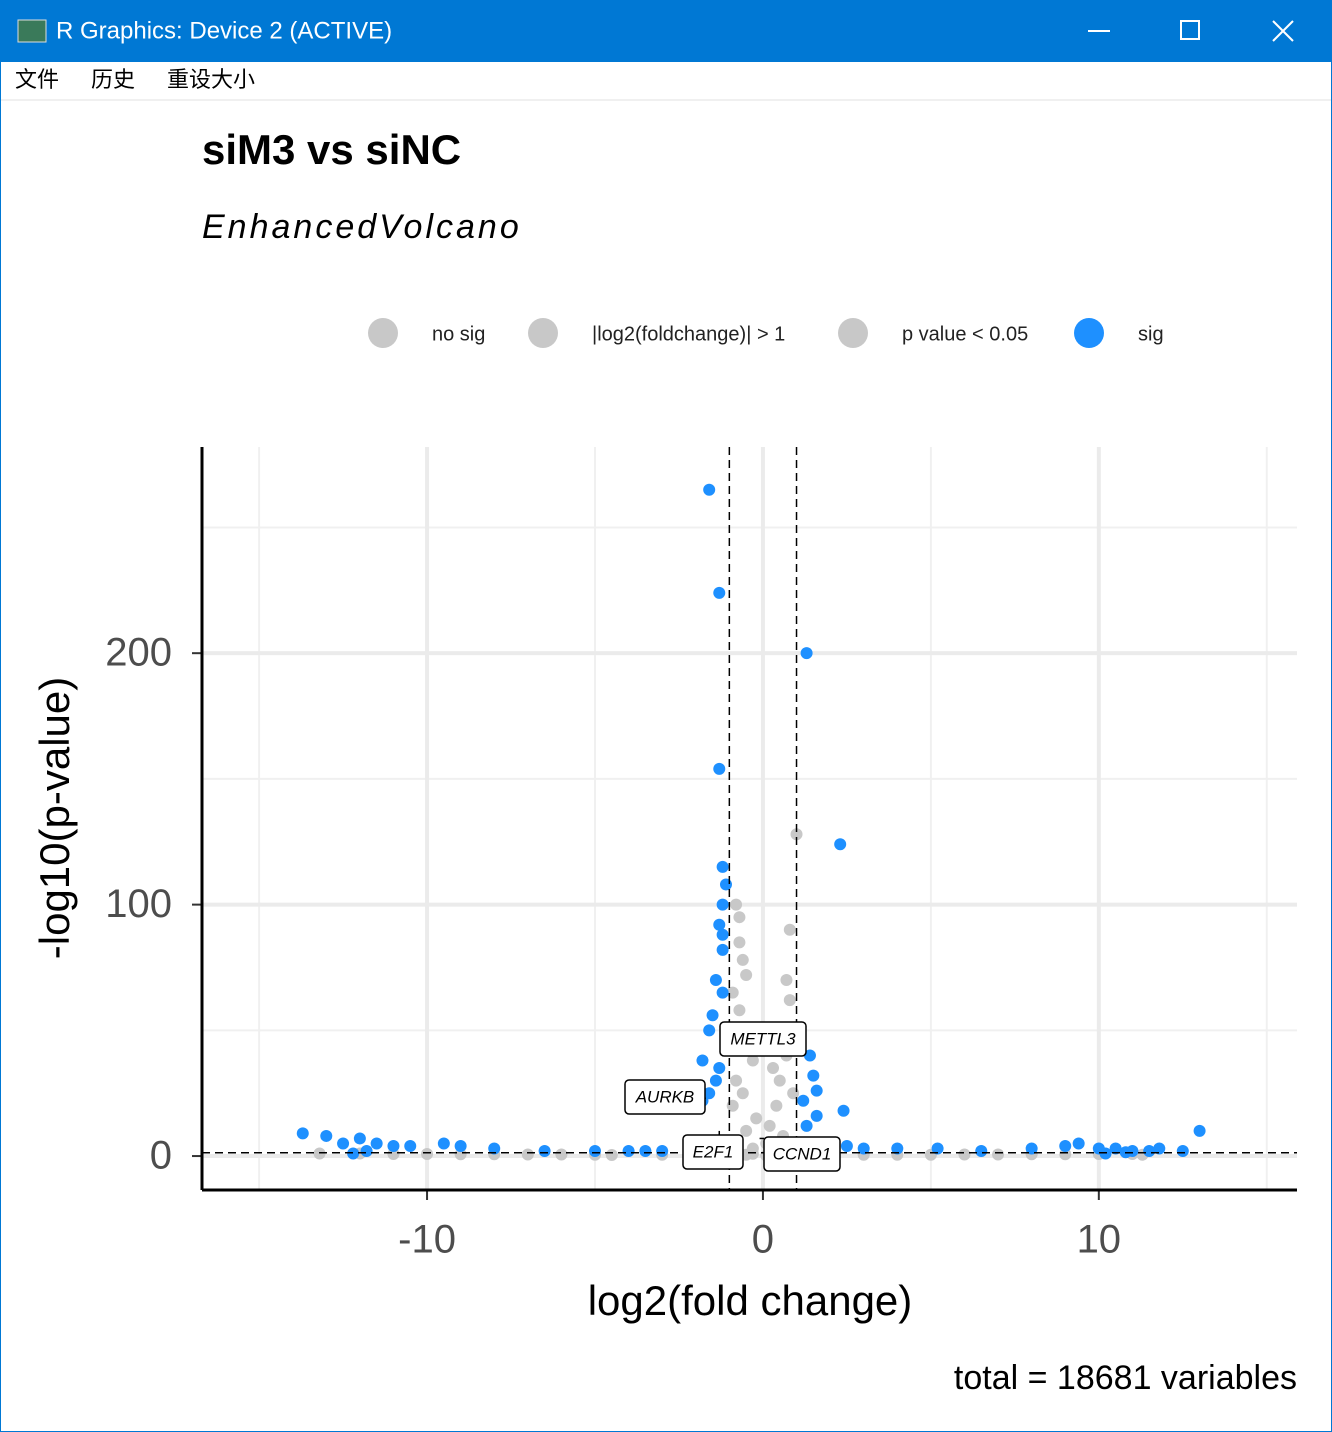 This screenshot has width=1332, height=1432. Describe the element at coordinates (965, 334) in the screenshot. I see `legend-label: p value < 0.05` at that location.